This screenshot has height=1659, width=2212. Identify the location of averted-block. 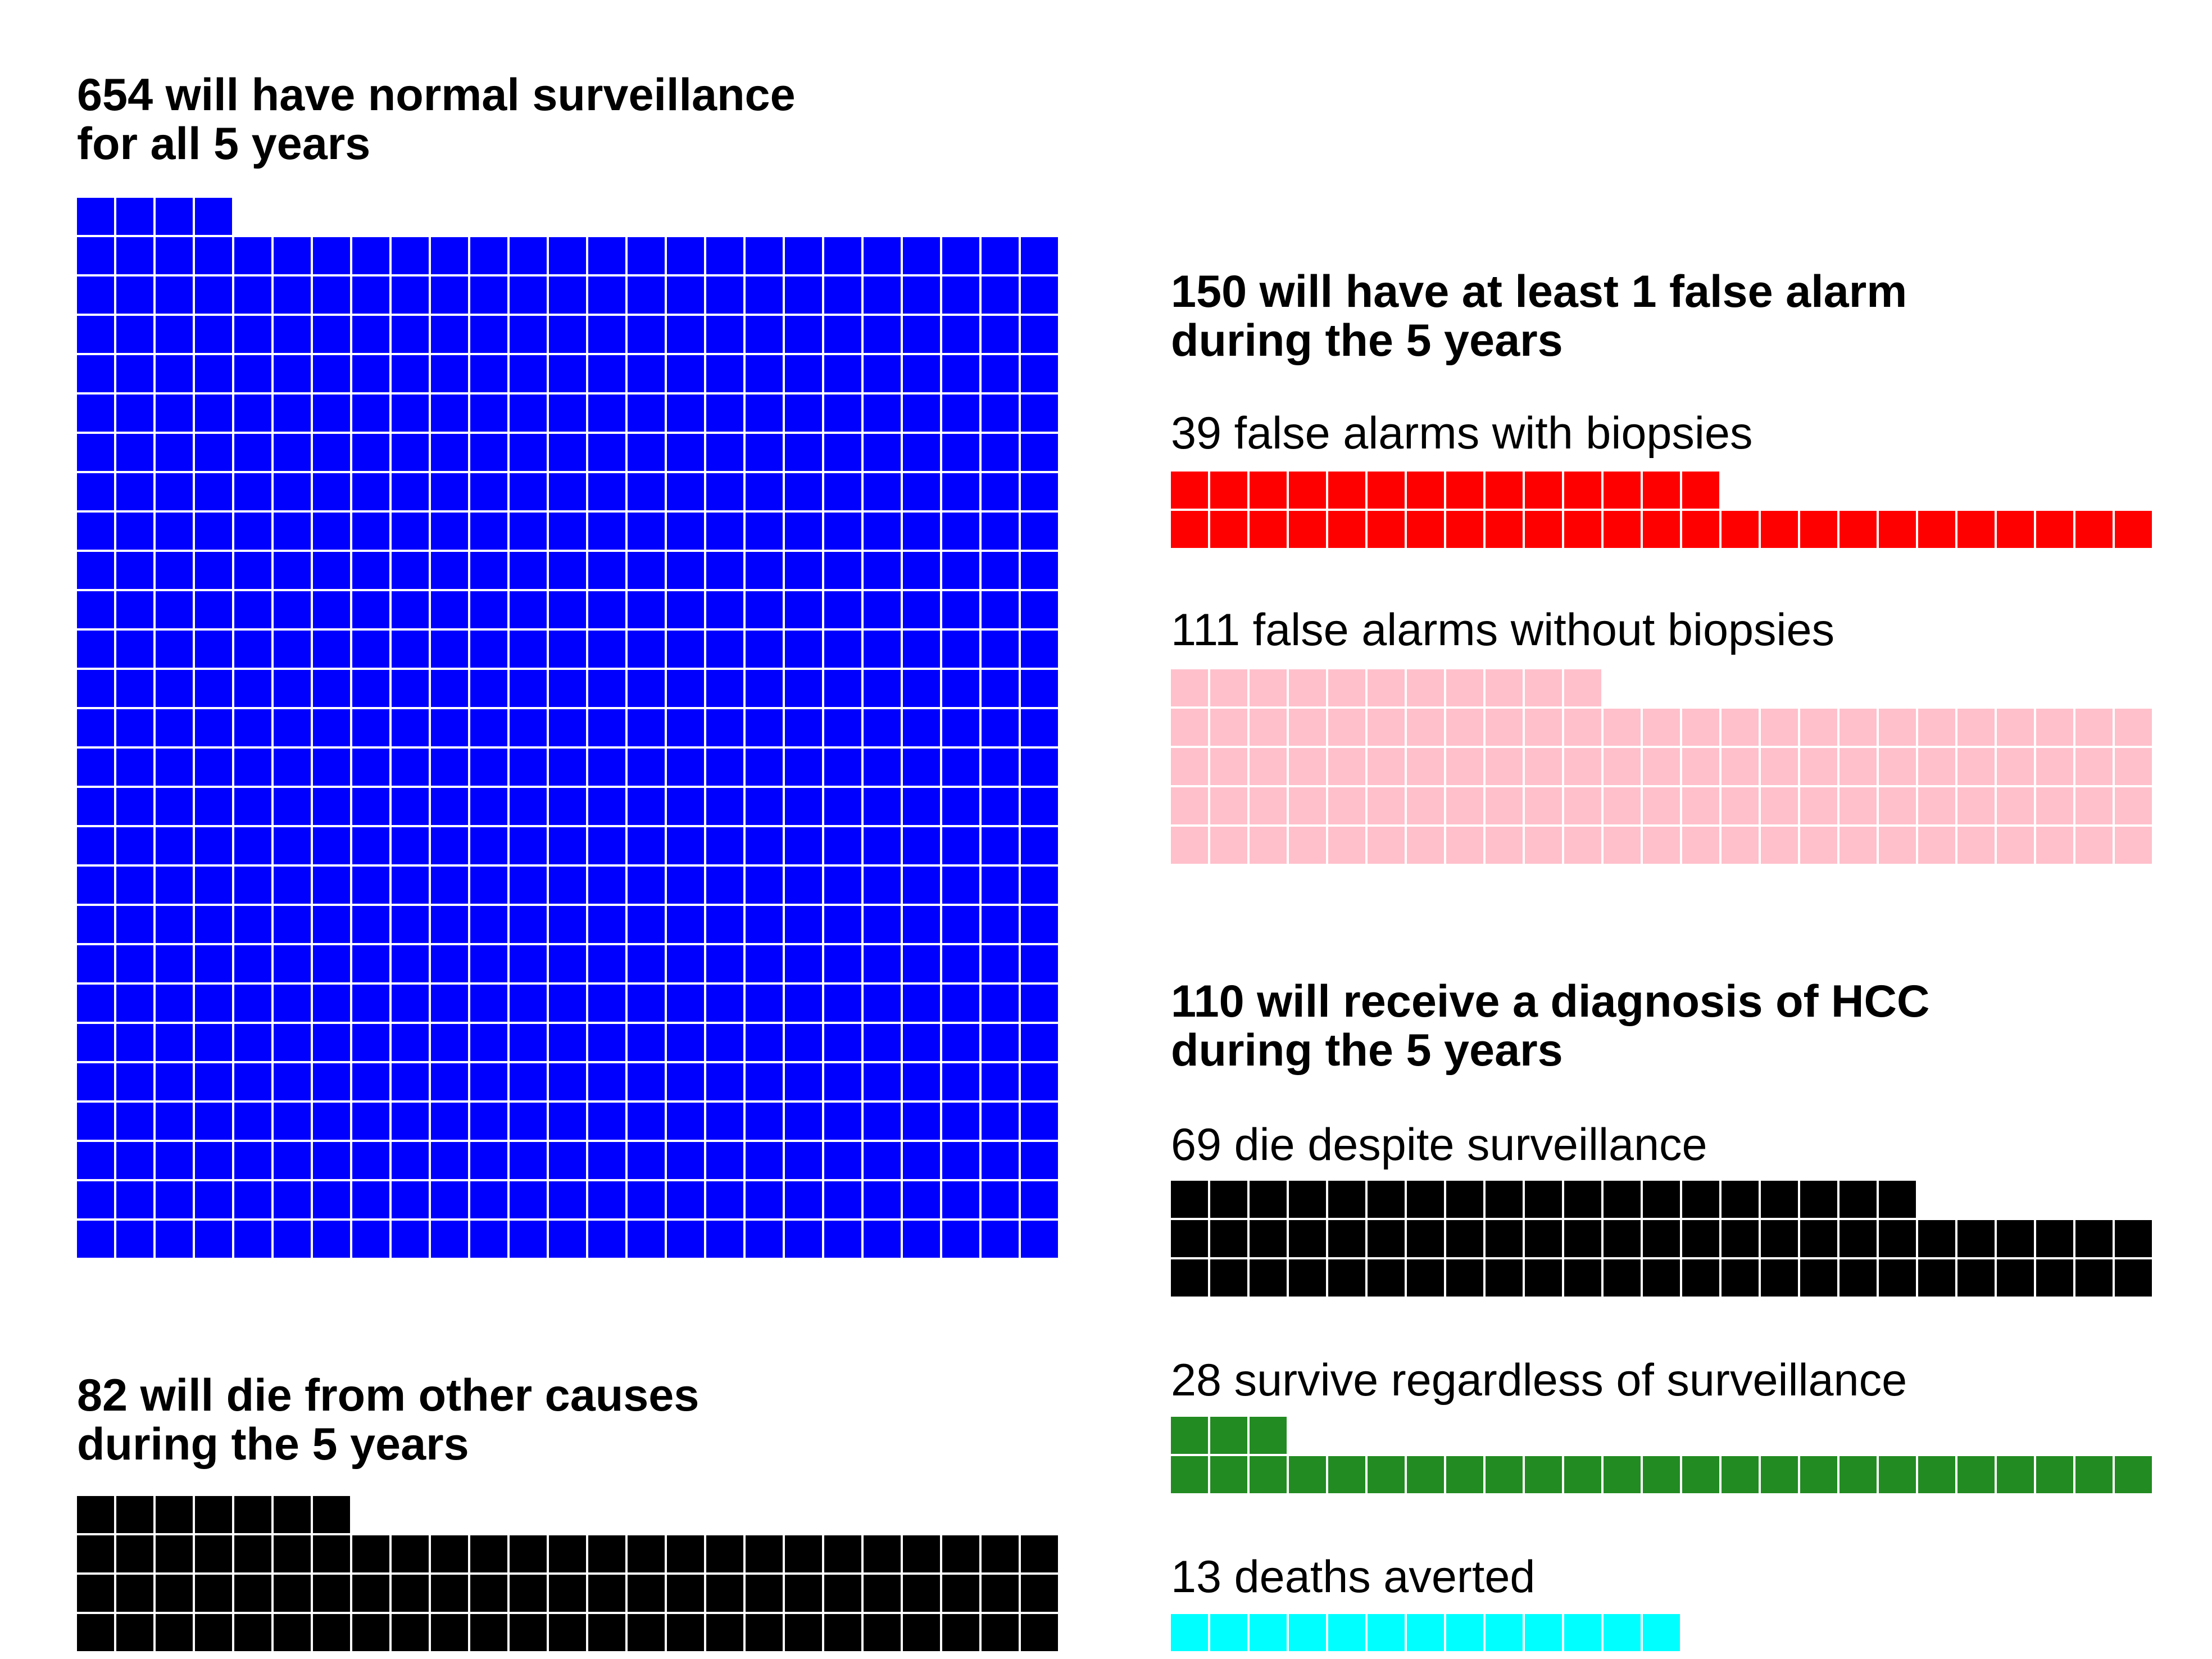
(1425, 1633).